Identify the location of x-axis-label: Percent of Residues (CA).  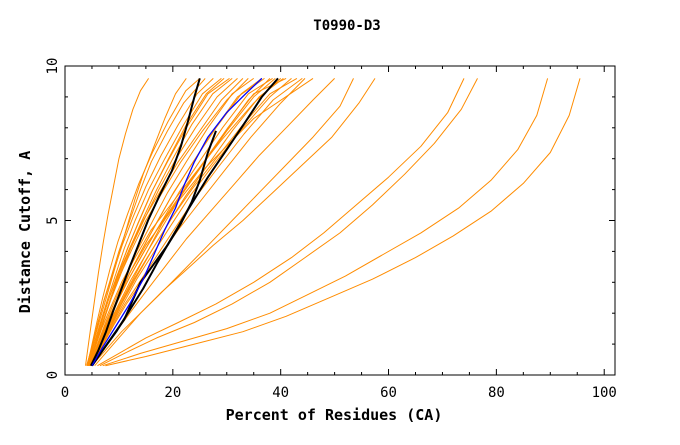
(334, 415).